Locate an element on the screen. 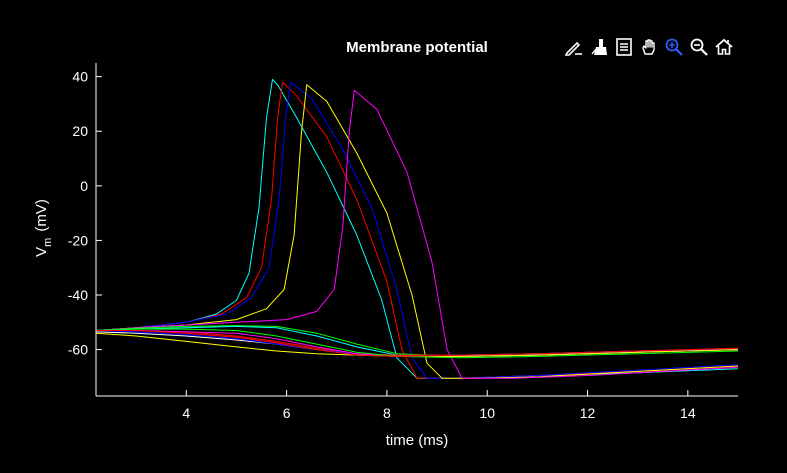  x-ticks: 4 6 8 10 12 14 is located at coordinates (439, 405).